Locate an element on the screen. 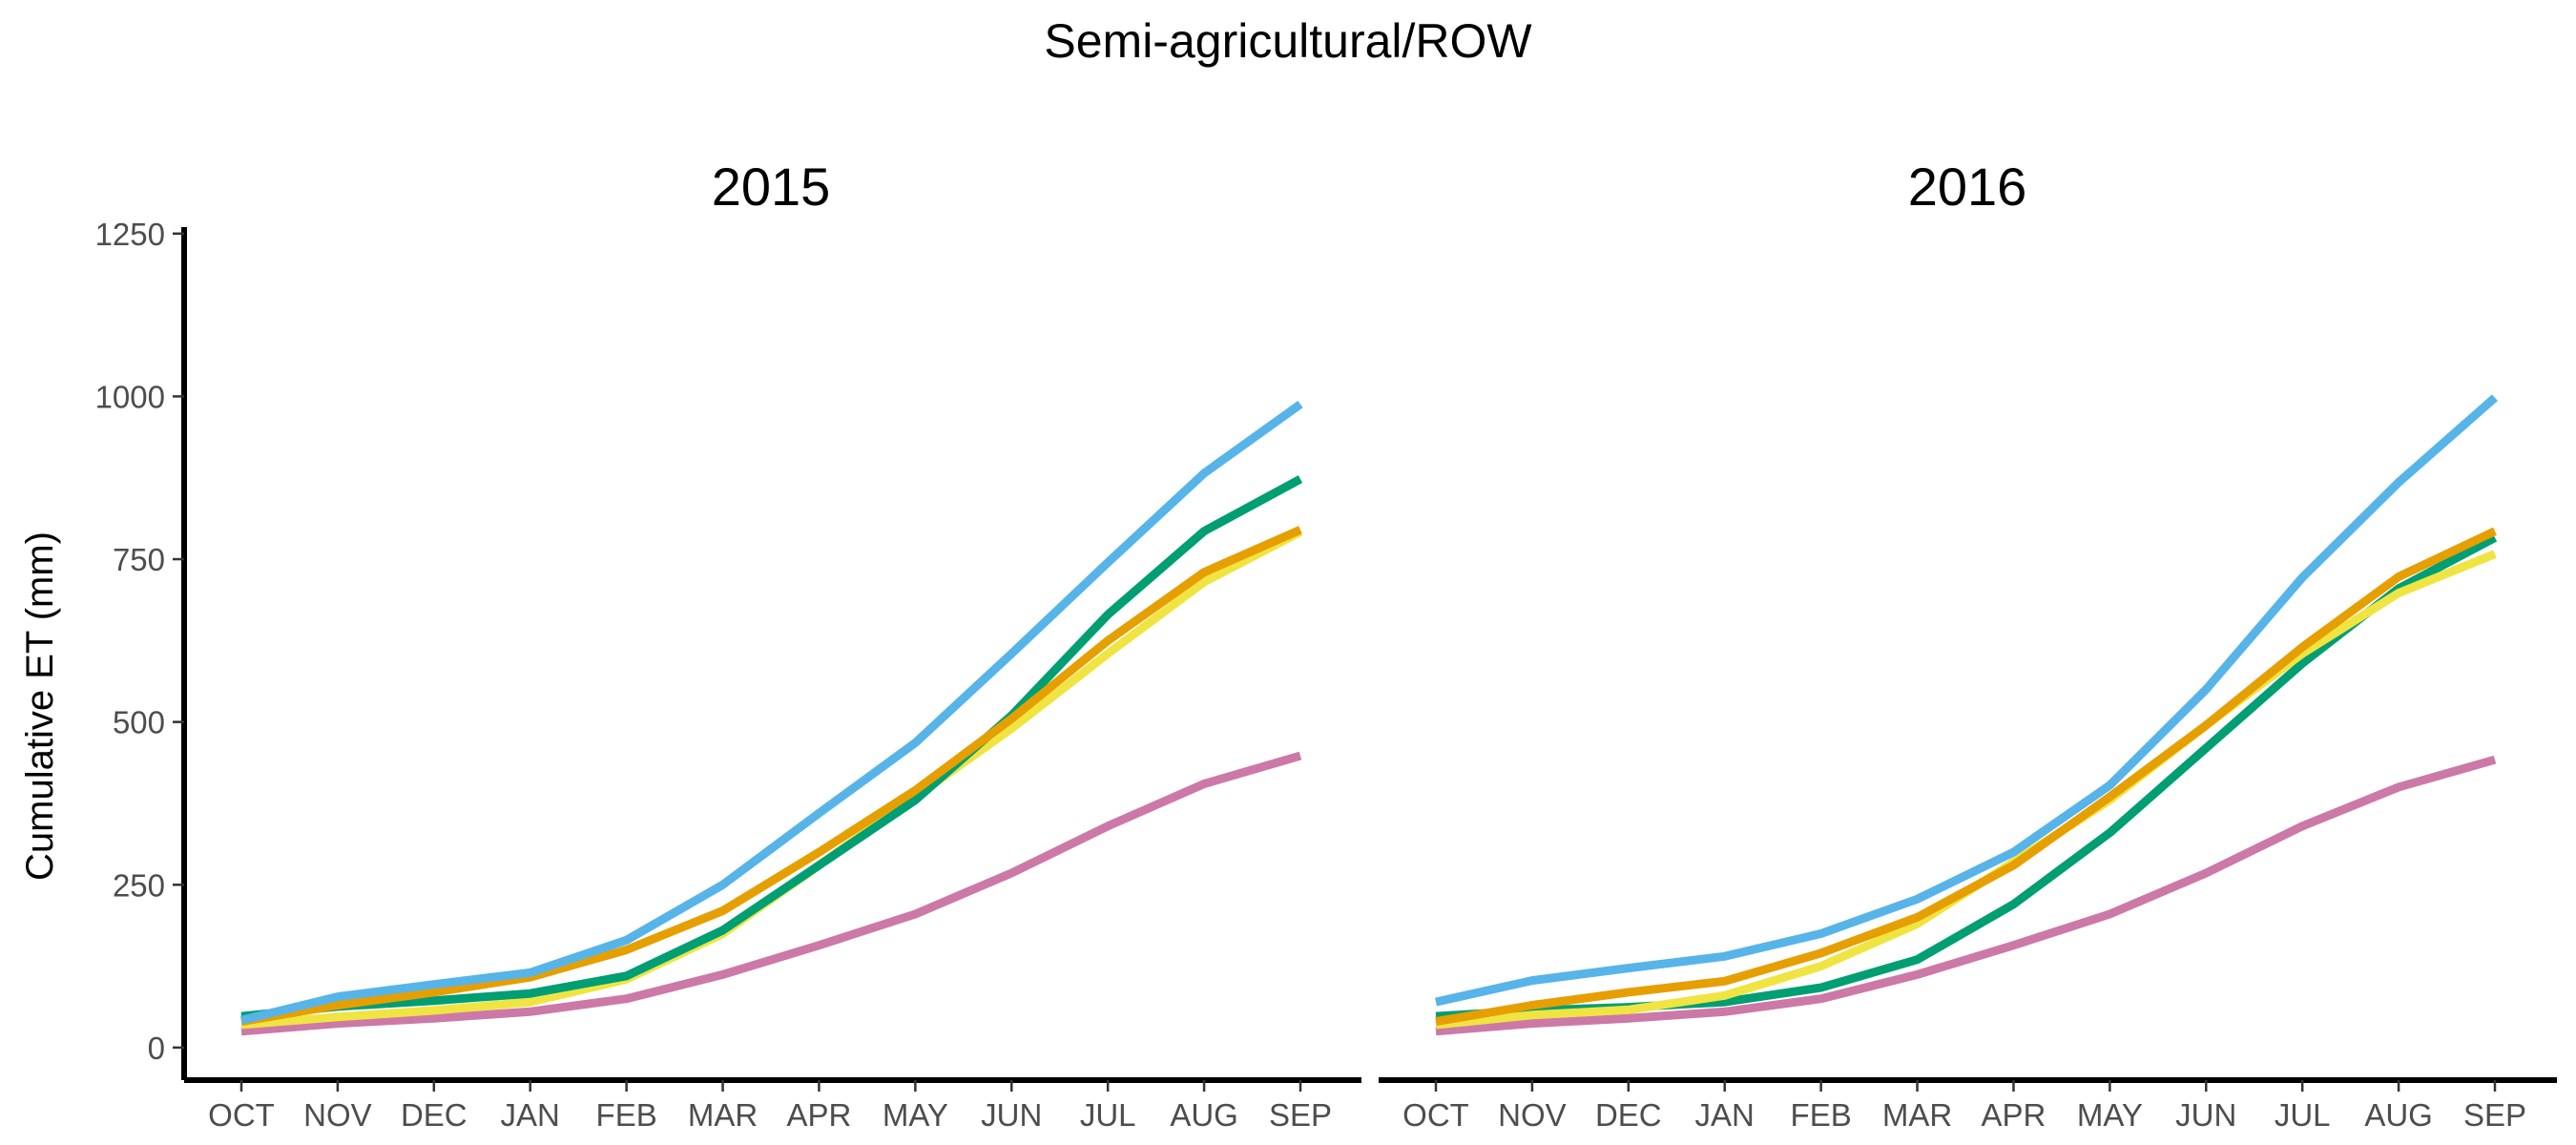 The height and width of the screenshot is (1145, 2576). y-tick-label: 0 is located at coordinates (156, 1048).